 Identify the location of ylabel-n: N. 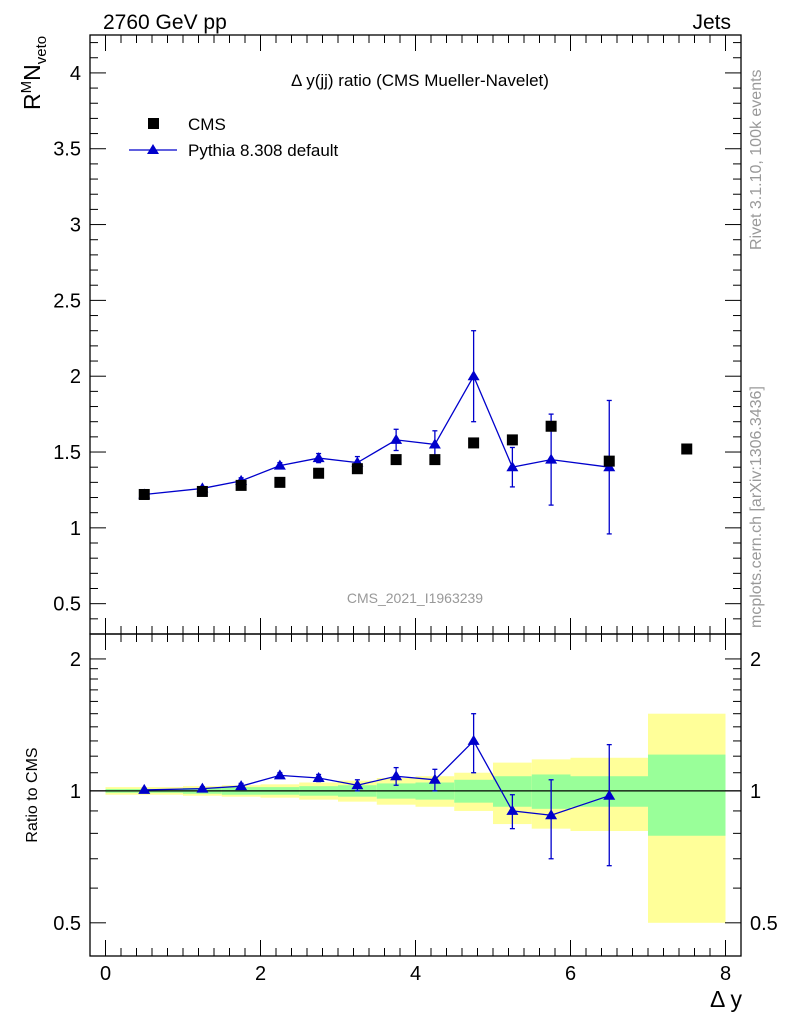
(32, 72).